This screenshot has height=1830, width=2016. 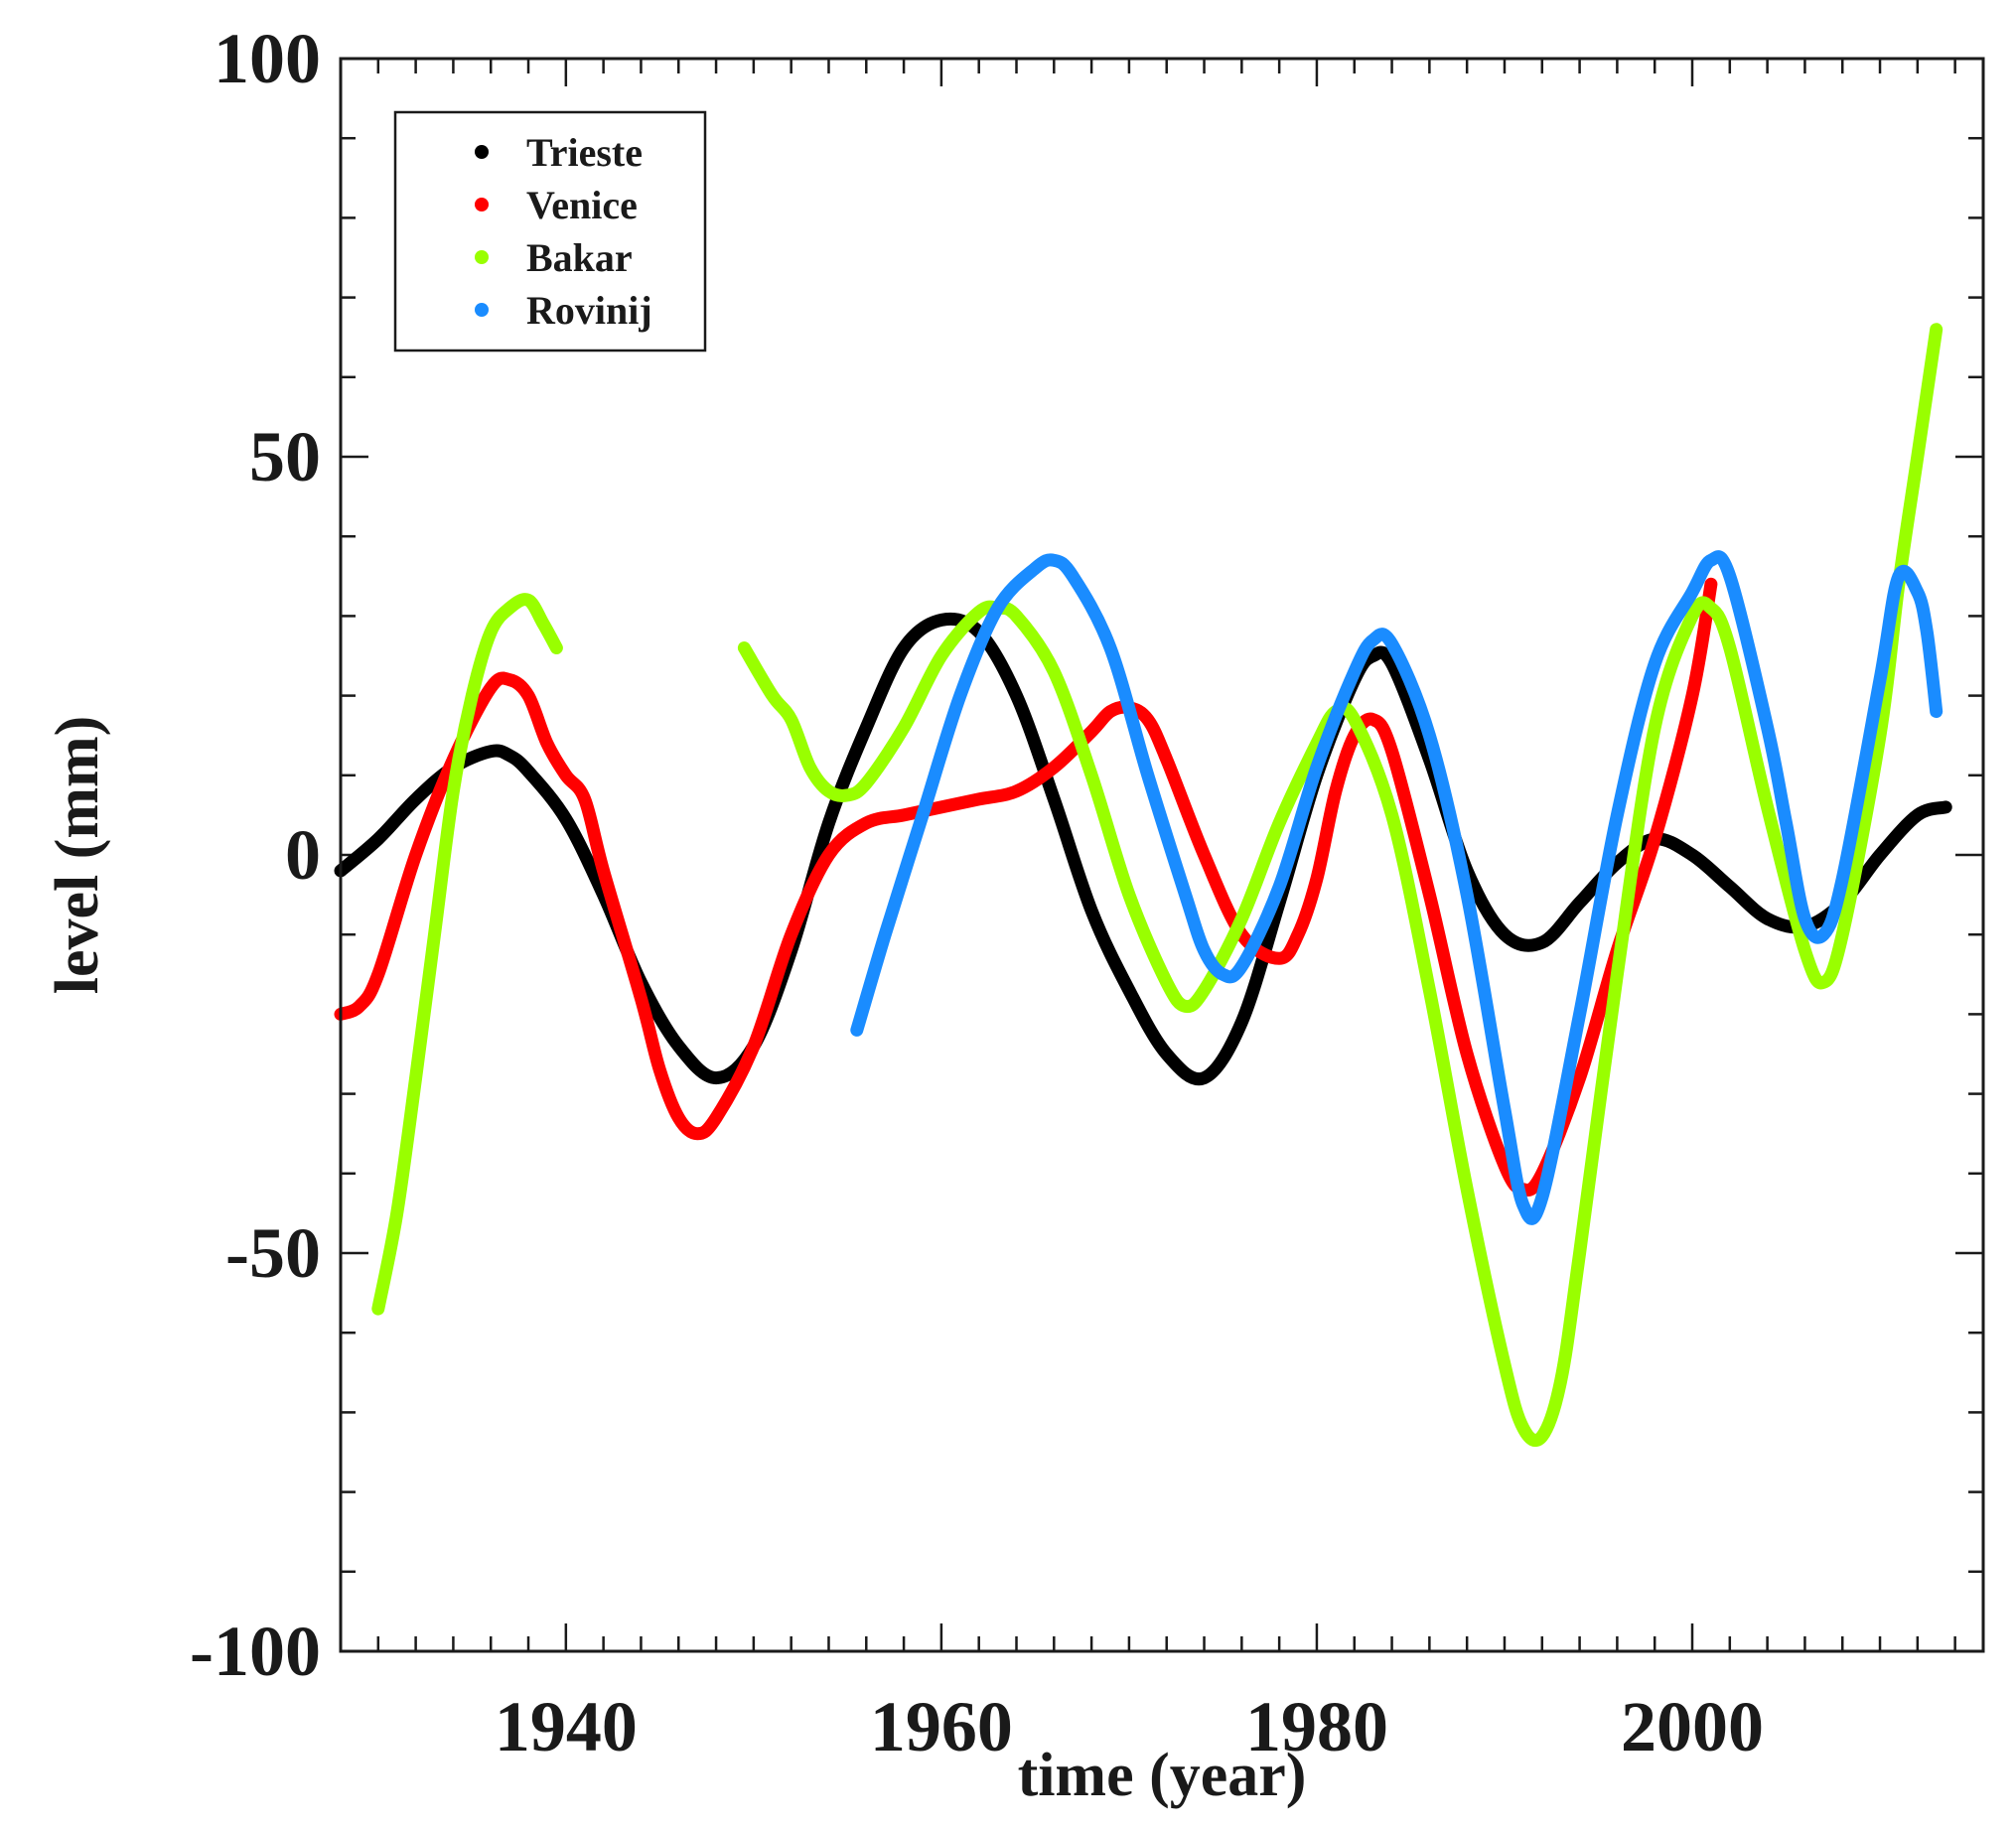 I want to click on legend: Trieste Venice Bakar Rovinij, so click(x=550, y=231).